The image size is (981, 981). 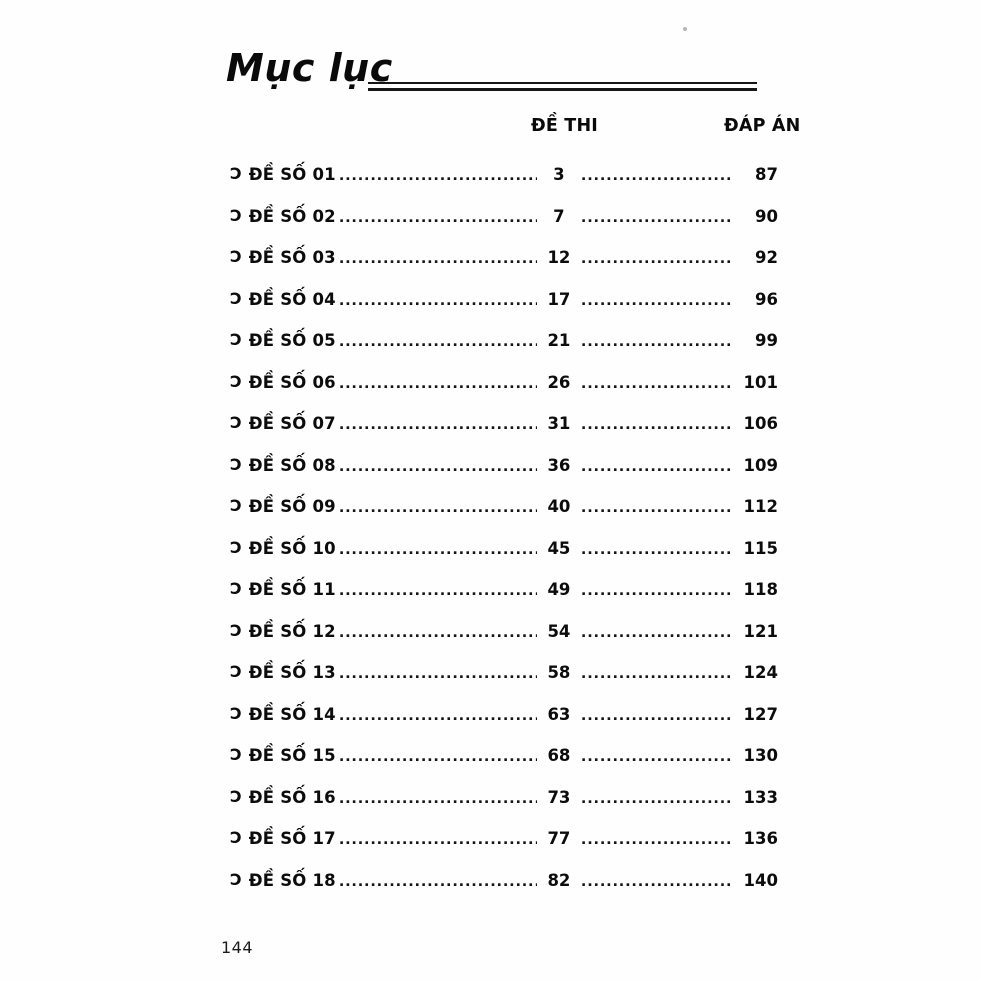 I want to click on toc-row: Ɔ ĐỀ SỐ 10 45 115, so click(x=504, y=559).